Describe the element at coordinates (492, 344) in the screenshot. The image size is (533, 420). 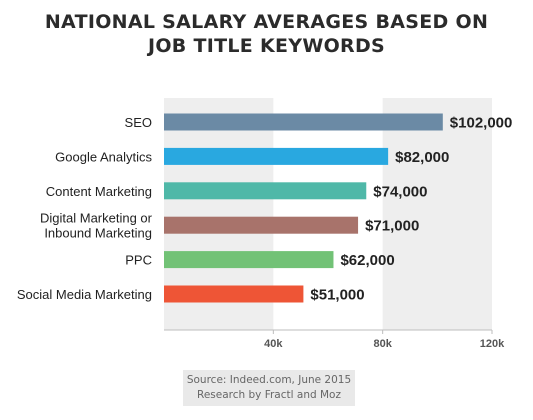
I see `x-tick-label: 120k` at that location.